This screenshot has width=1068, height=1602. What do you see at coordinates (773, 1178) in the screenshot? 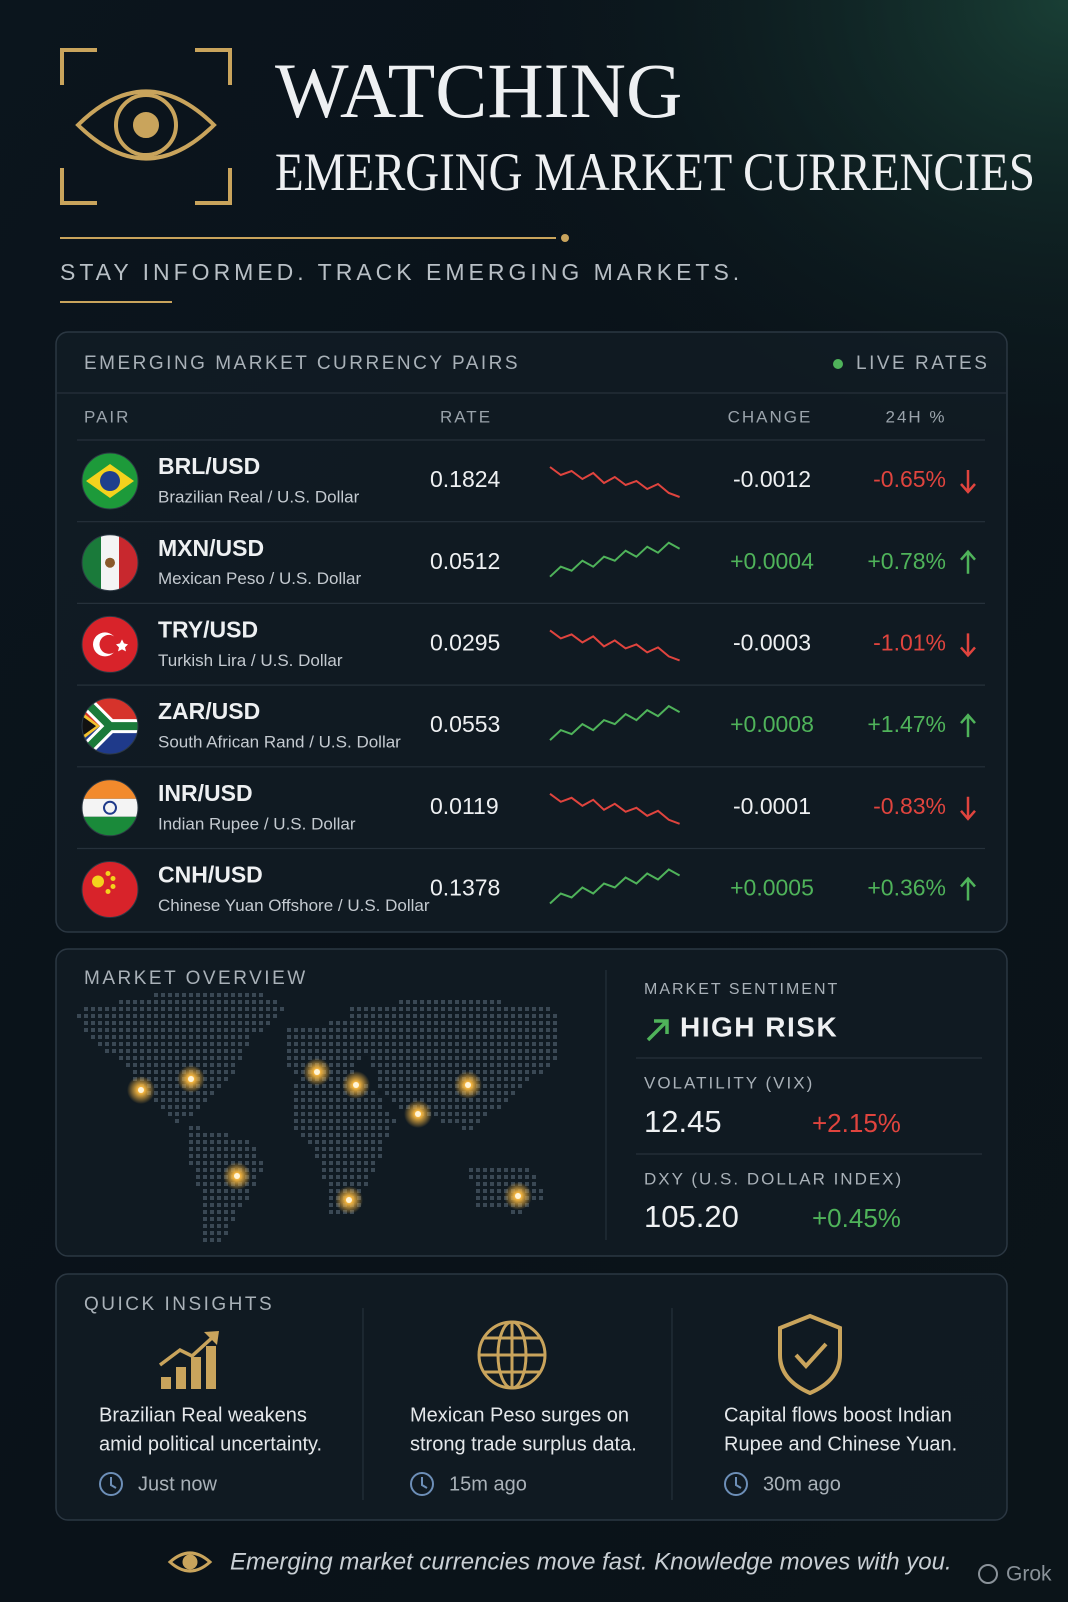
I see `dxy-label: DXY (U.S. DOLLAR INDEX)` at bounding box center [773, 1178].